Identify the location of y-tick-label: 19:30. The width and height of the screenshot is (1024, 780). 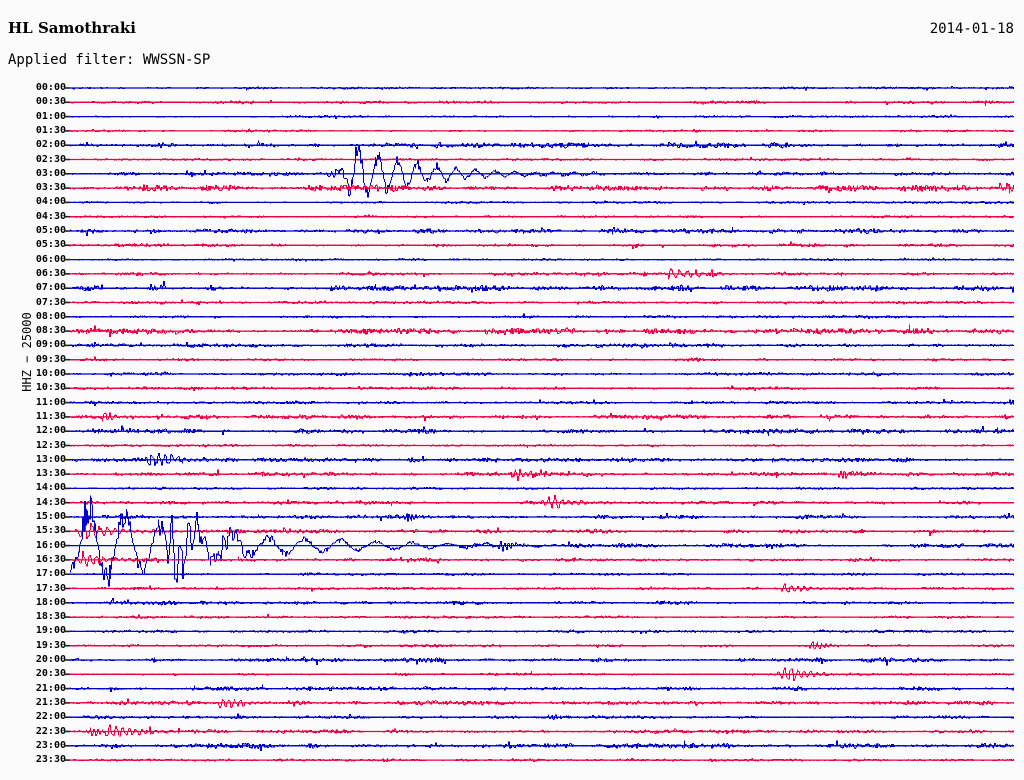
(50, 645).